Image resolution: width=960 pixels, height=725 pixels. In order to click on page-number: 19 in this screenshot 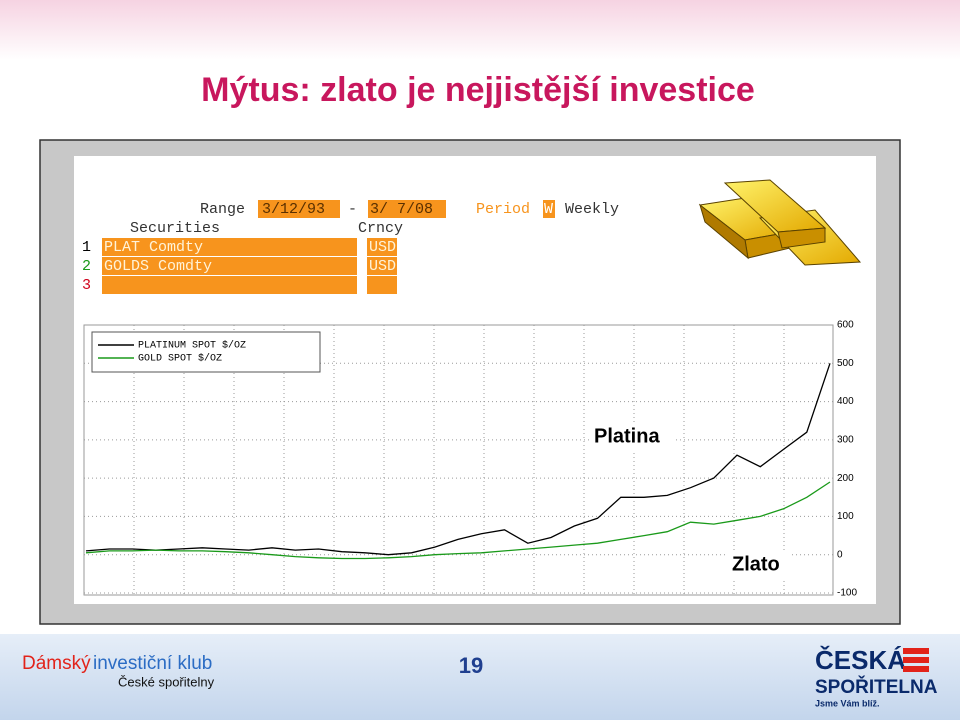, I will do `click(471, 665)`.